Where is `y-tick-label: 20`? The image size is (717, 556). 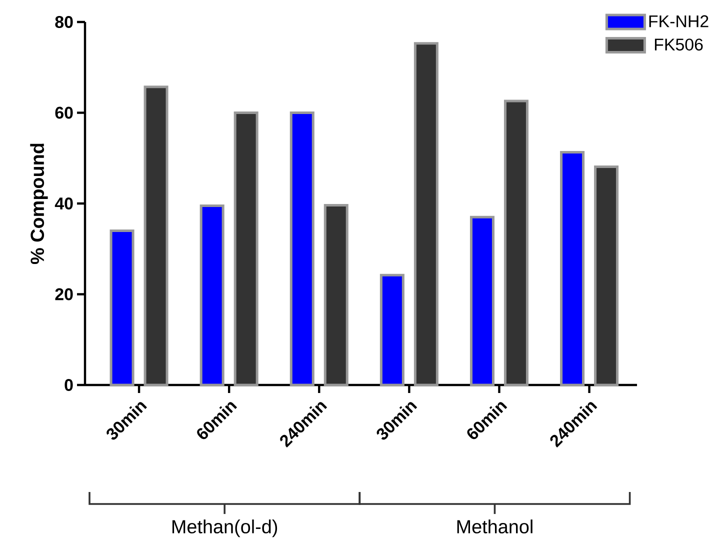 y-tick-label: 20 is located at coordinates (64, 294).